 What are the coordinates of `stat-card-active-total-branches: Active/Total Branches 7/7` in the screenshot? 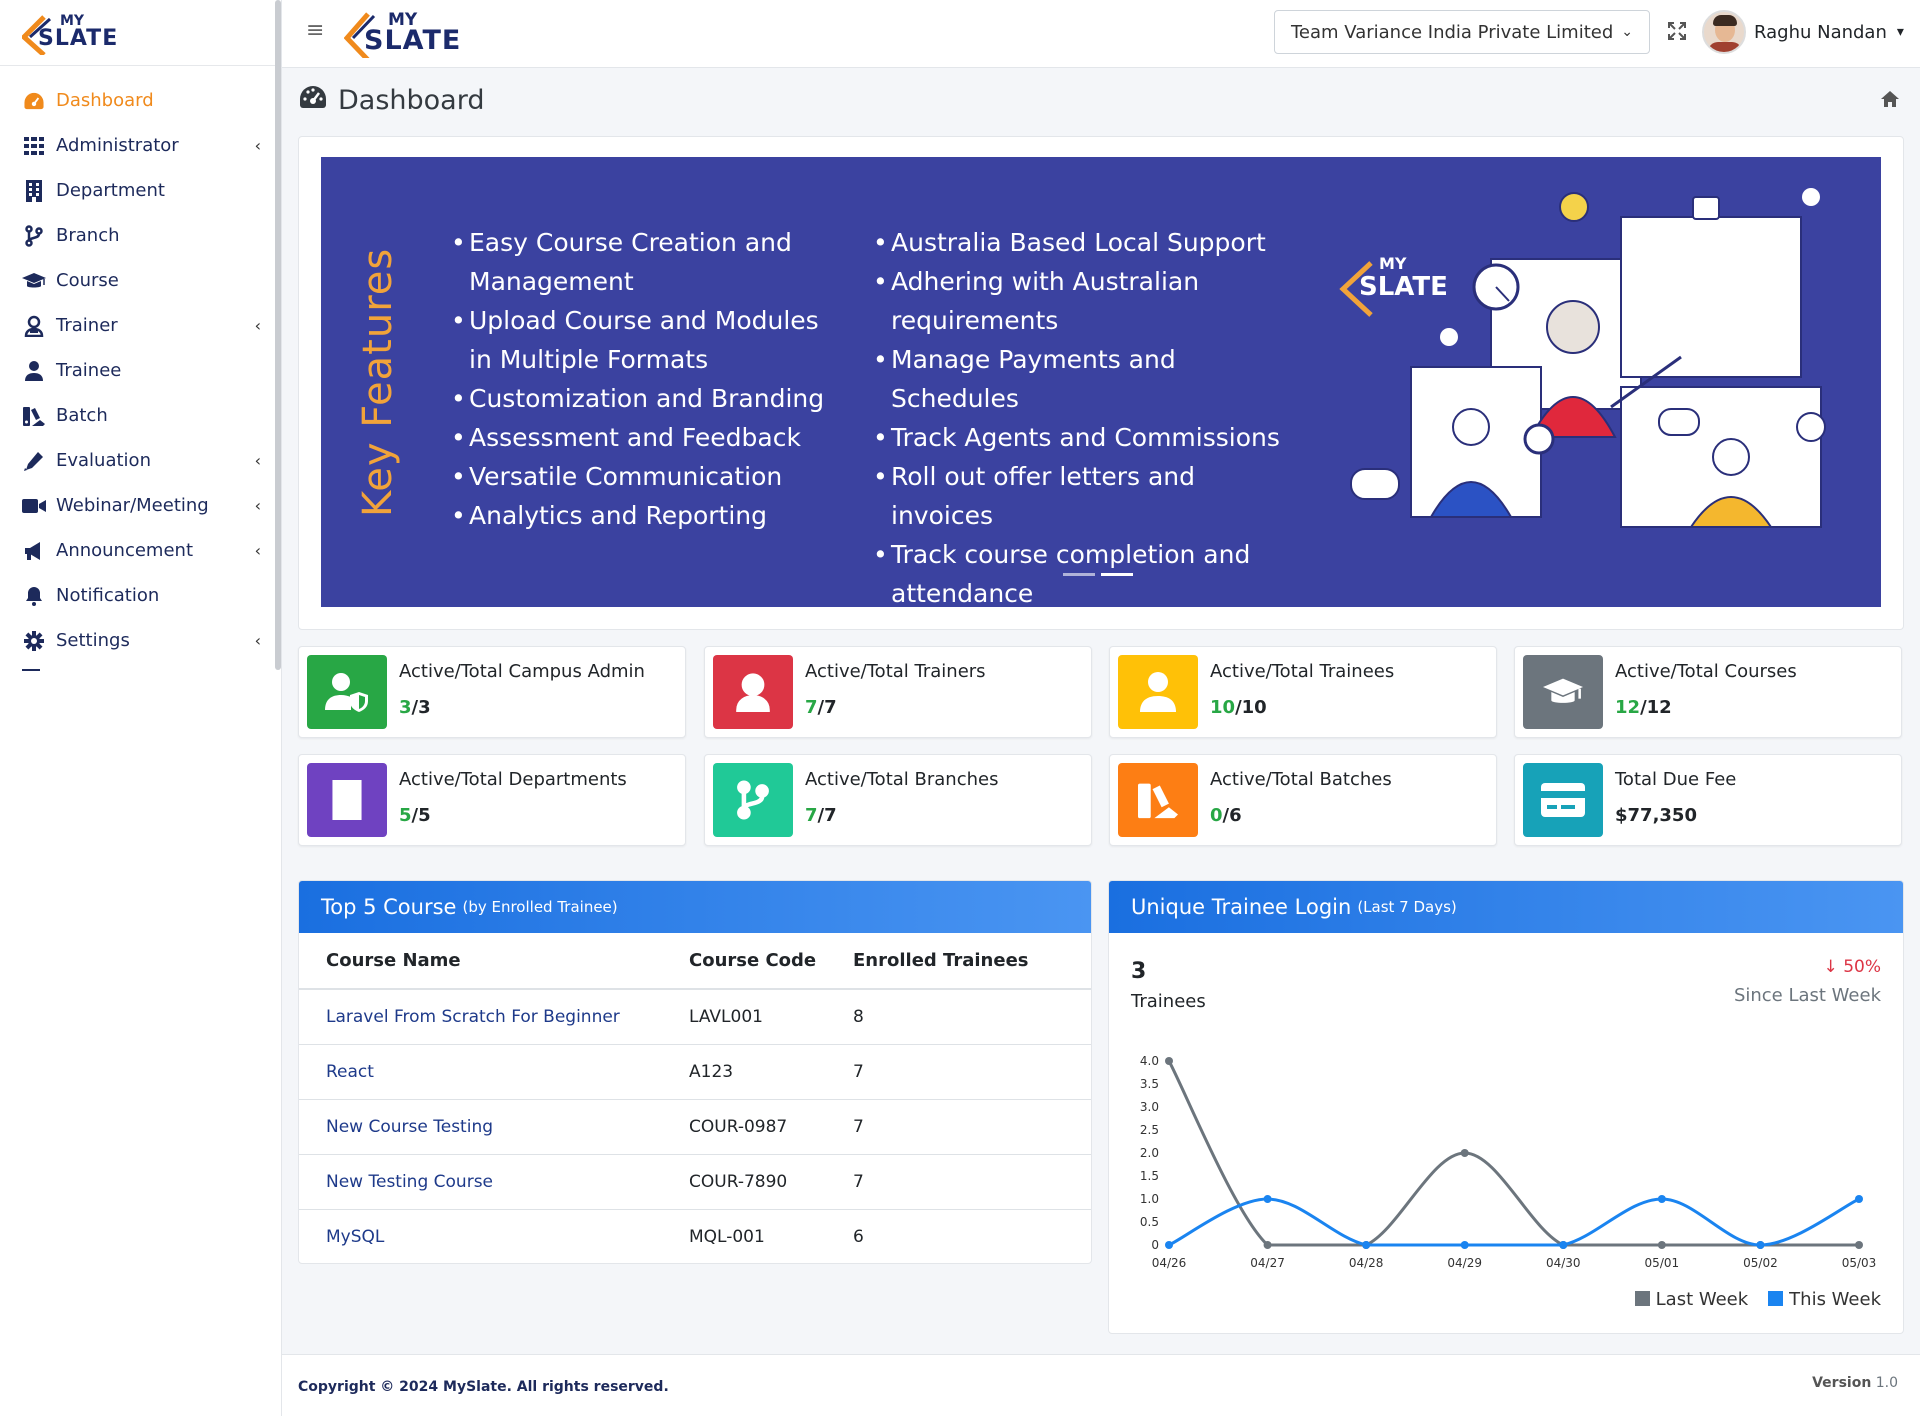 It's located at (898, 800).